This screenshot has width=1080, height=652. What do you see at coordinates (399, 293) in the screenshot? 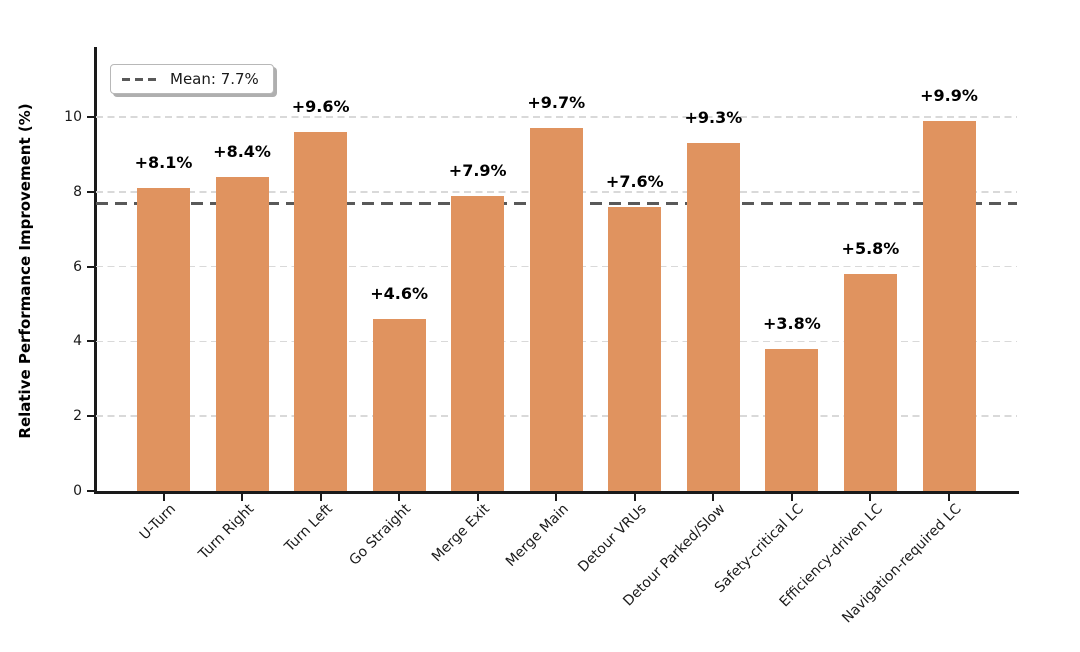
I see `bar-value-label: +4.6%` at bounding box center [399, 293].